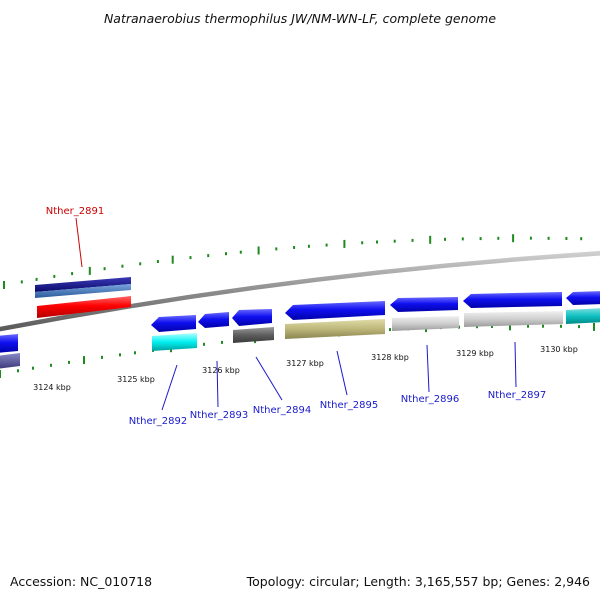 The image size is (600, 600). Describe the element at coordinates (84, 307) in the screenshot. I see `gene-track-red` at that location.